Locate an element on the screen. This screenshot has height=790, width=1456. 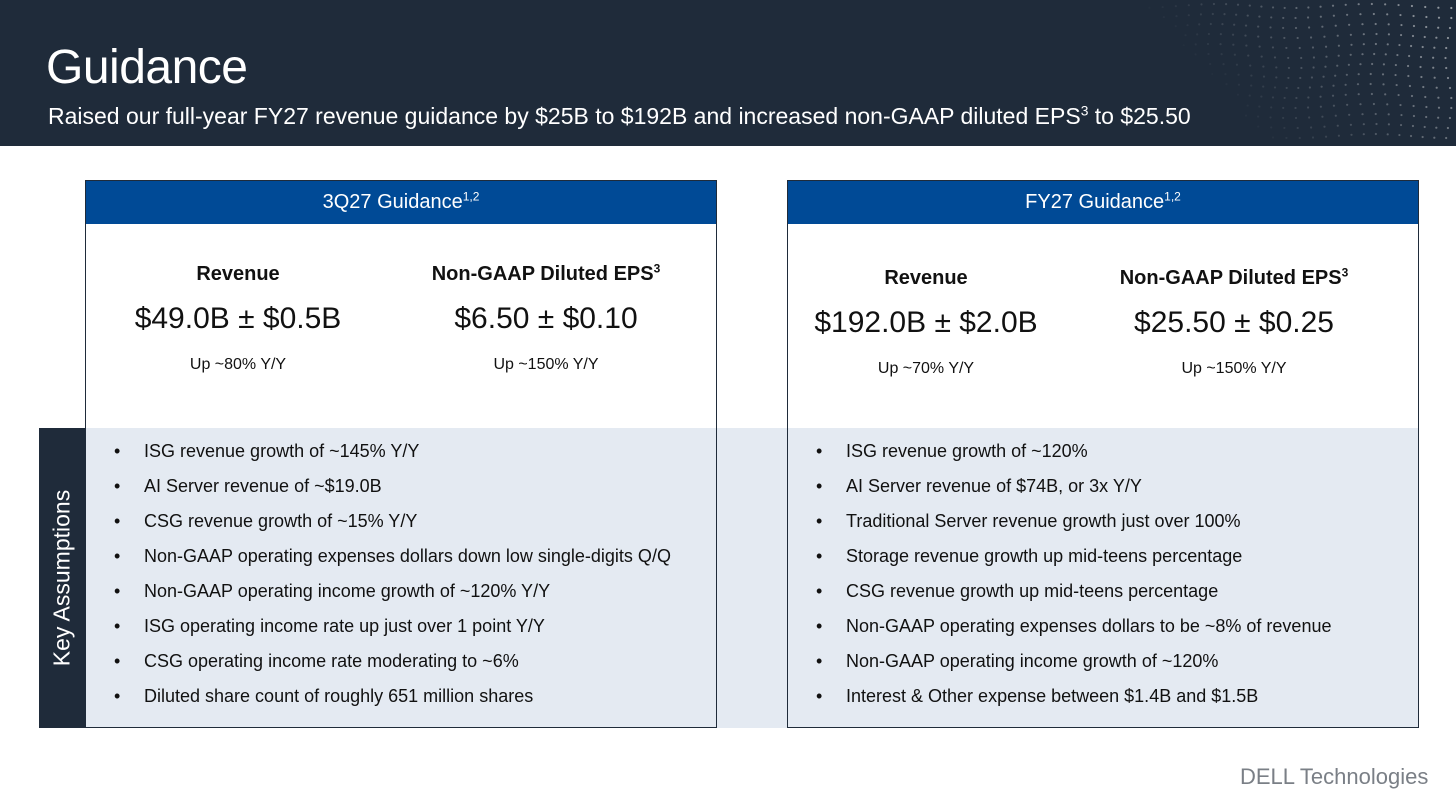
metric-value: $25.50 ± $0.25 is located at coordinates (1234, 322).